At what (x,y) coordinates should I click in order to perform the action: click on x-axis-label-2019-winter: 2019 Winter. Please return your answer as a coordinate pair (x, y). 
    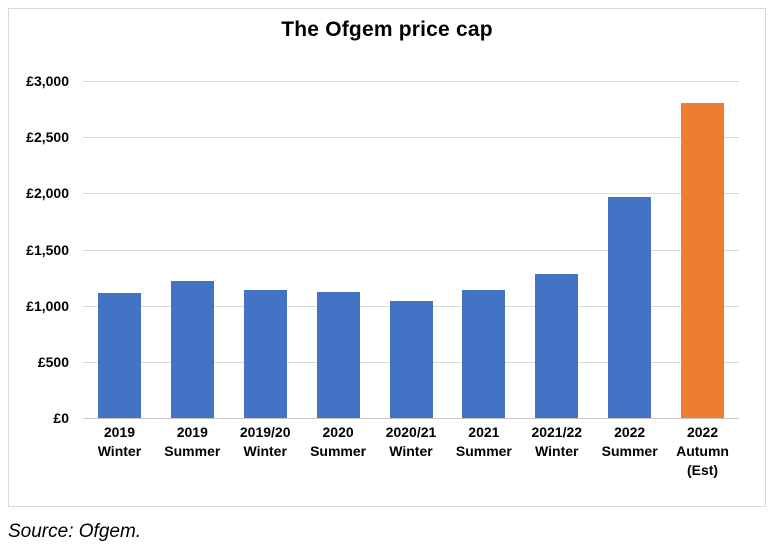
    Looking at the image, I should click on (119, 441).